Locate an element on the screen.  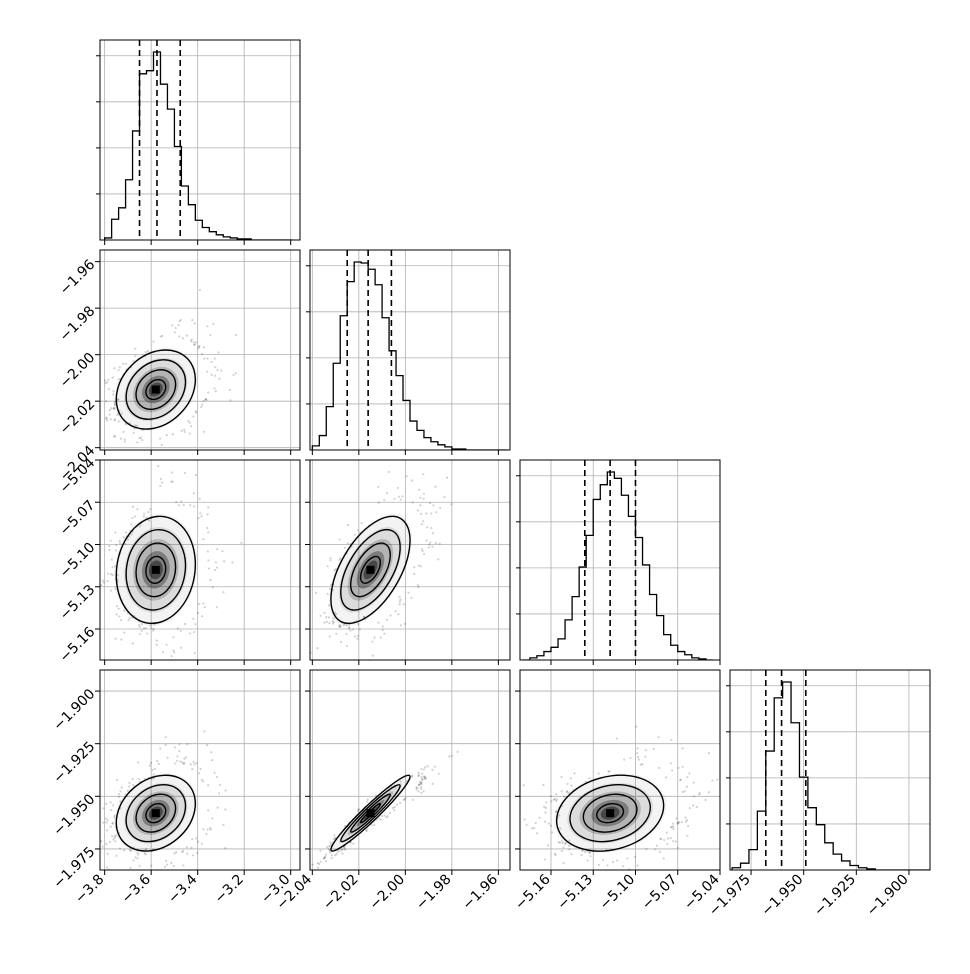
y-tick-label: −2.02 is located at coordinates (78, 417).